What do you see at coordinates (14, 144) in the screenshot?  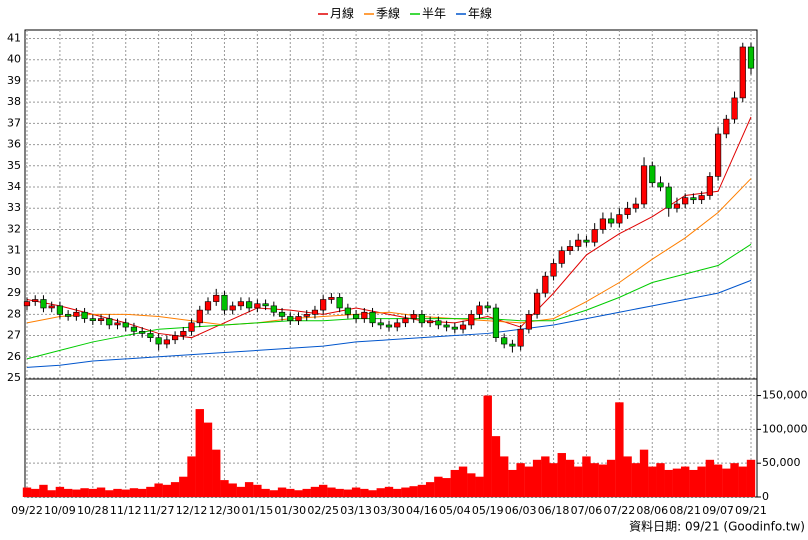 I see `y-tick-label: 36` at bounding box center [14, 144].